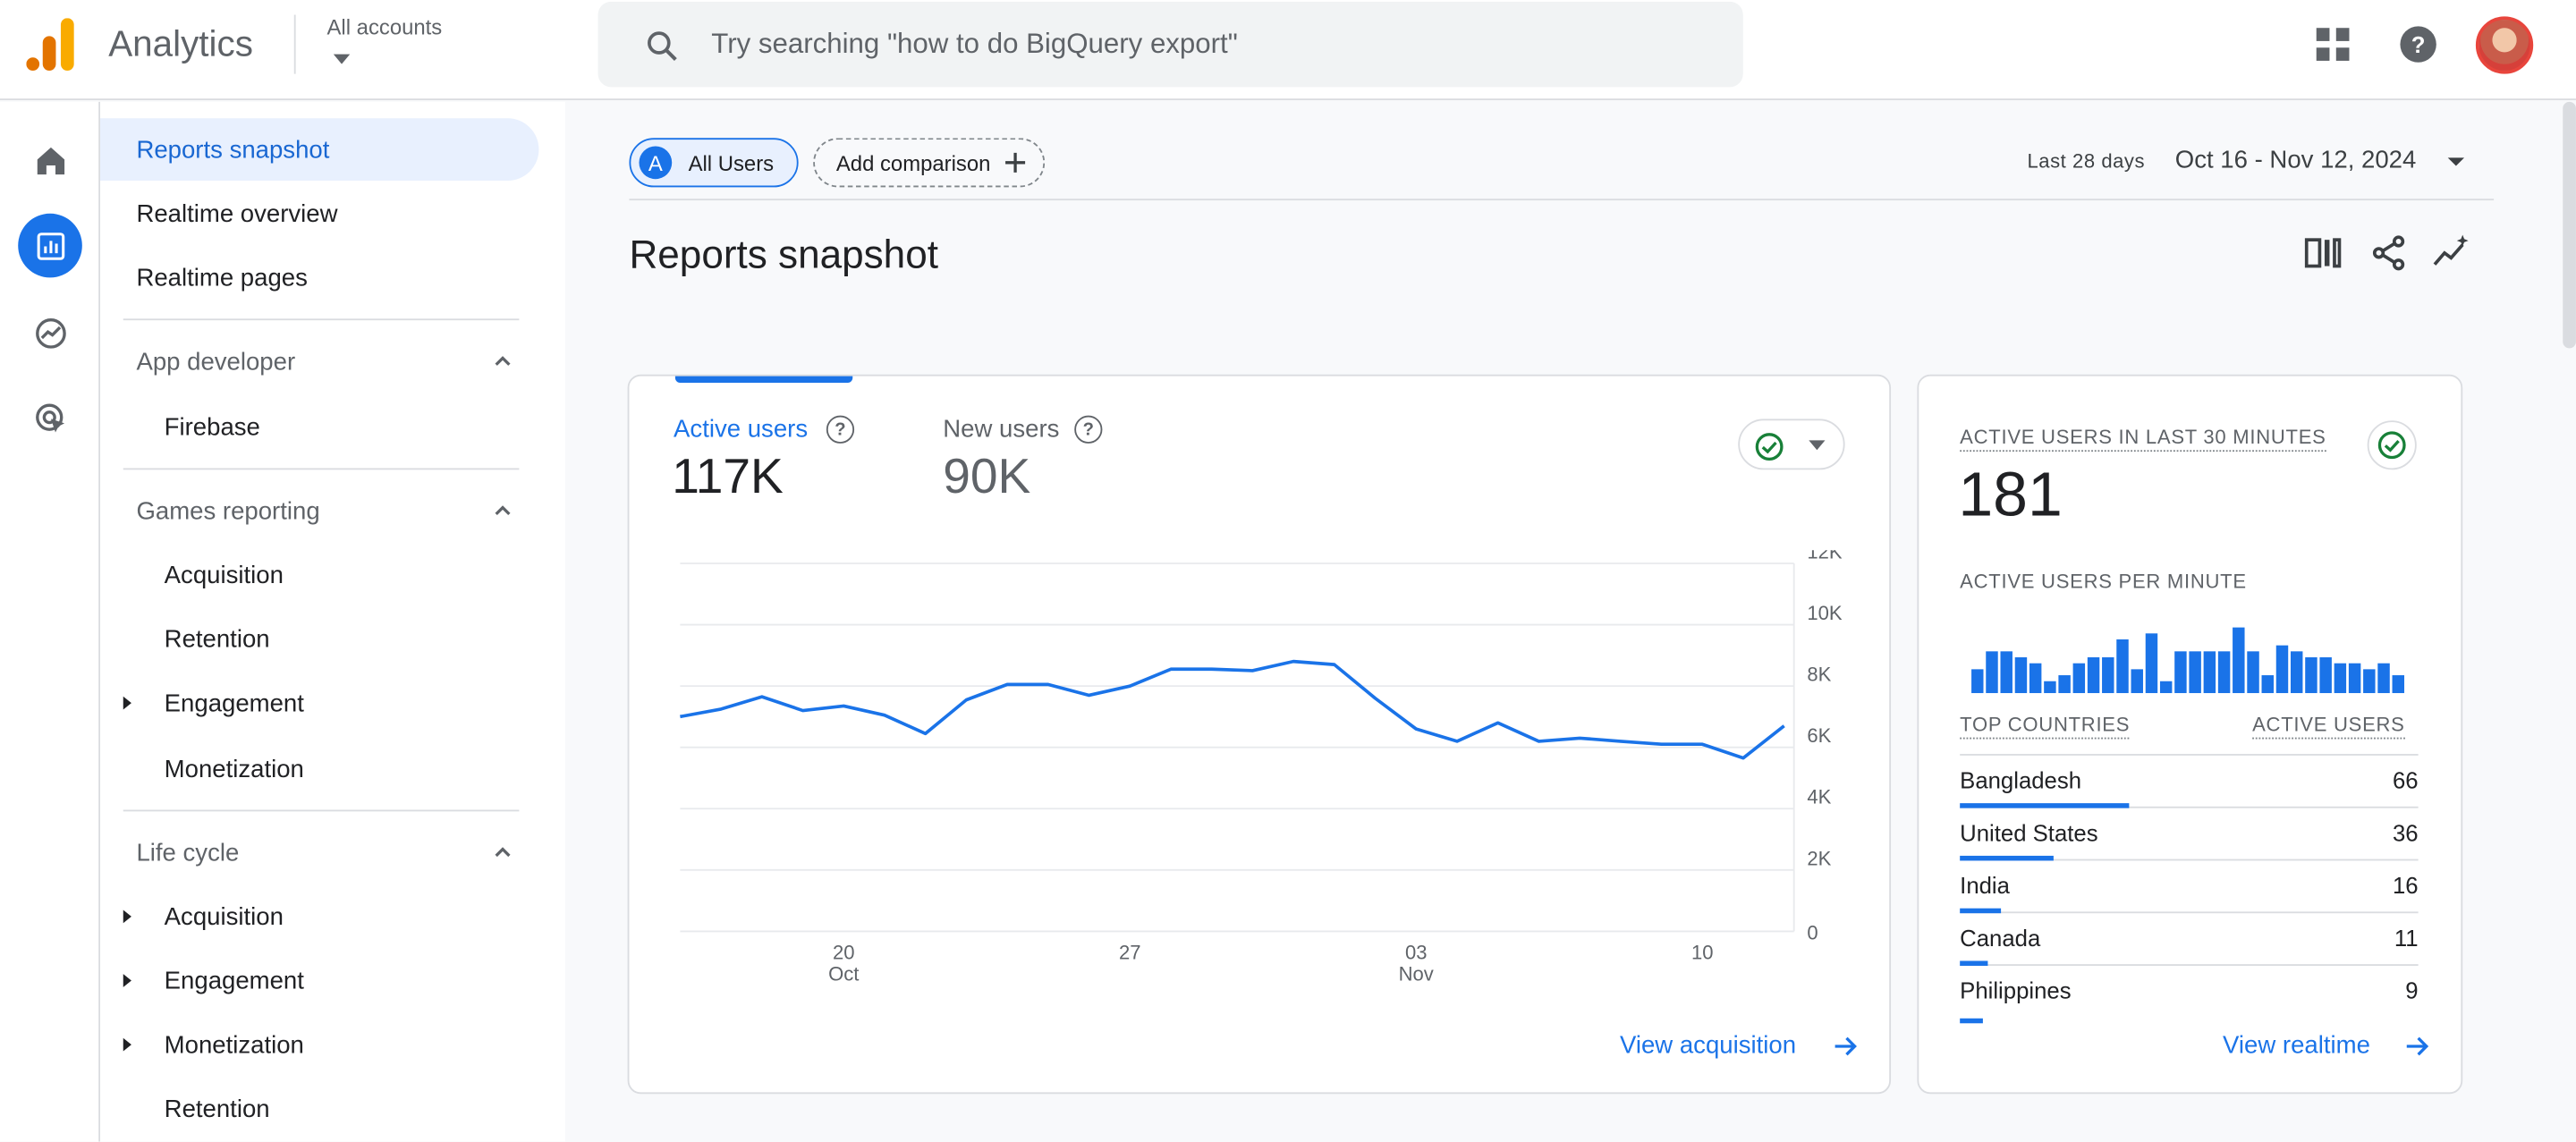 The height and width of the screenshot is (1142, 2576). What do you see at coordinates (202, 1044) in the screenshot?
I see `sidebar-item-life-monetization: Monetization` at bounding box center [202, 1044].